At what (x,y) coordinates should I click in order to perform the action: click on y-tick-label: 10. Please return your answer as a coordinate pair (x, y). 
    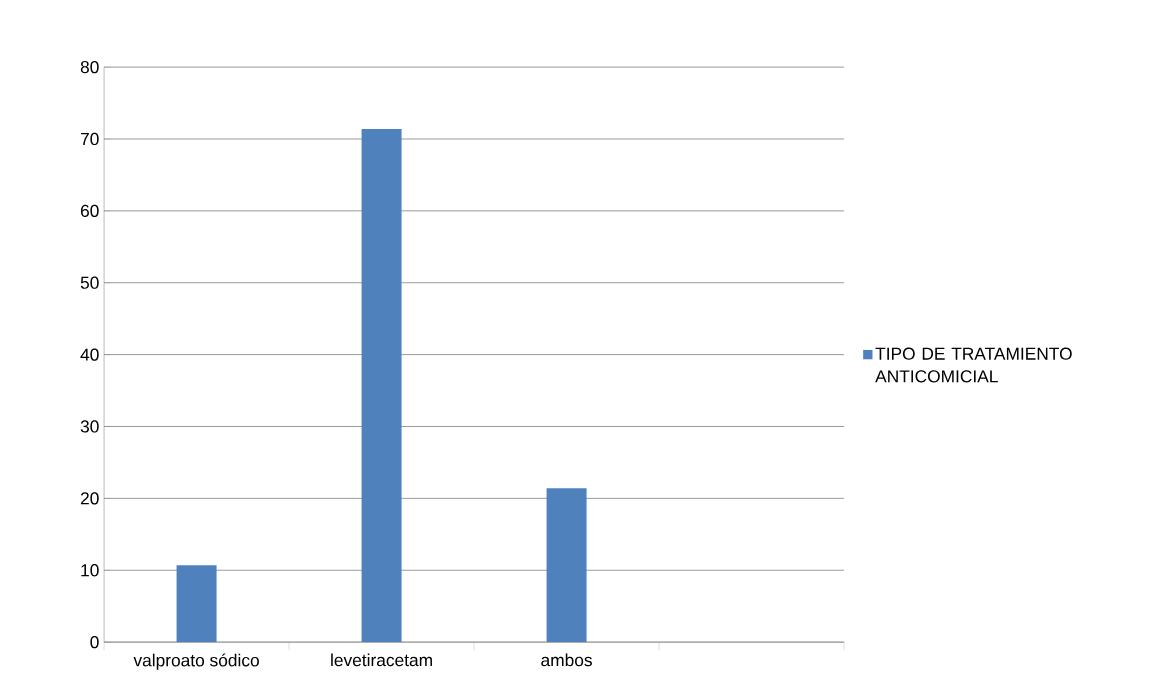
    Looking at the image, I should click on (90, 570).